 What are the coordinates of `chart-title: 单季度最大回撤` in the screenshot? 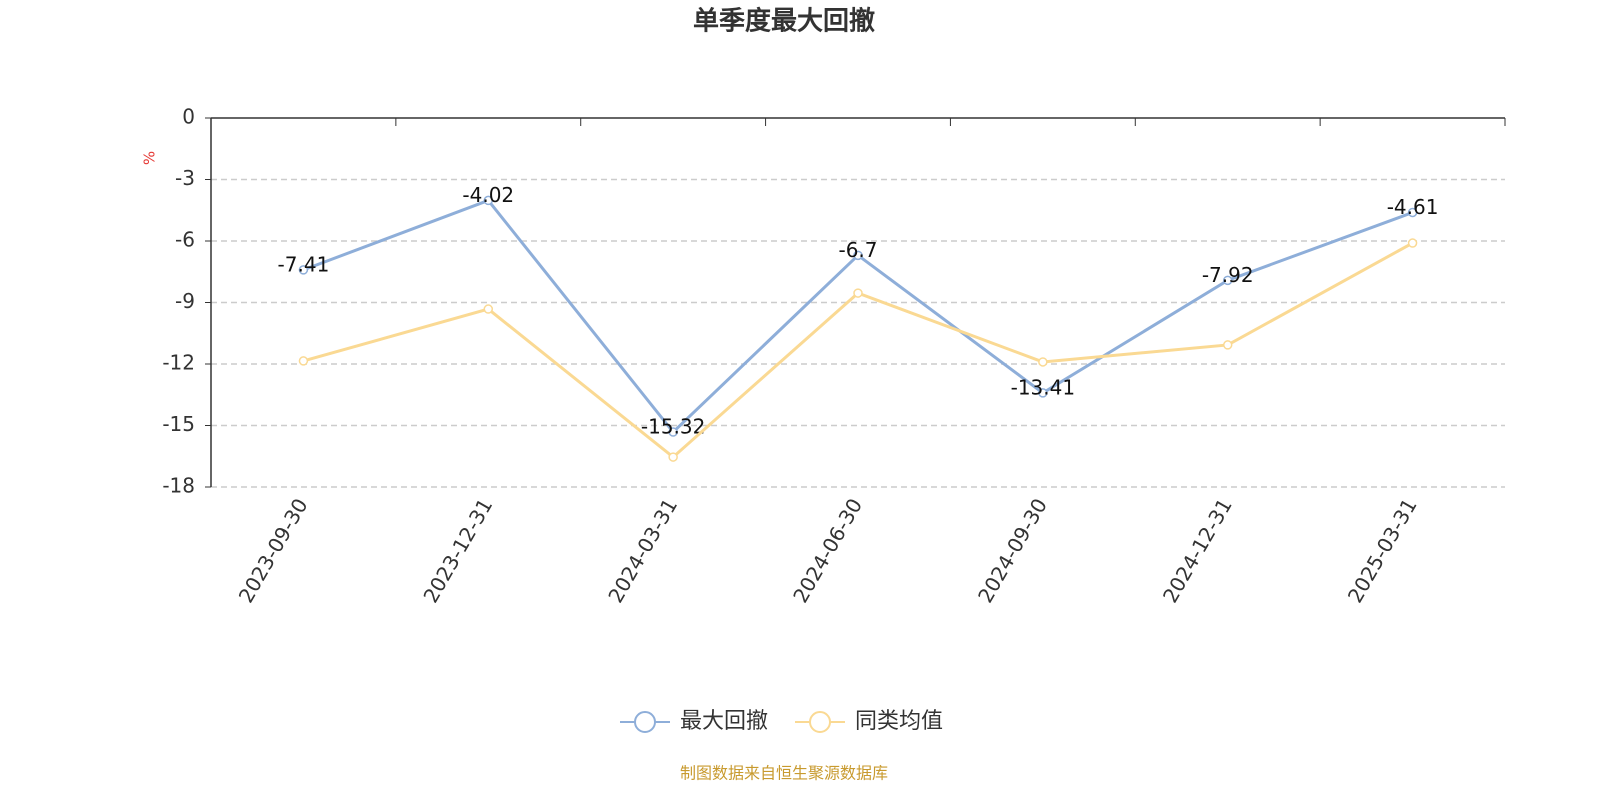 It's located at (784, 21).